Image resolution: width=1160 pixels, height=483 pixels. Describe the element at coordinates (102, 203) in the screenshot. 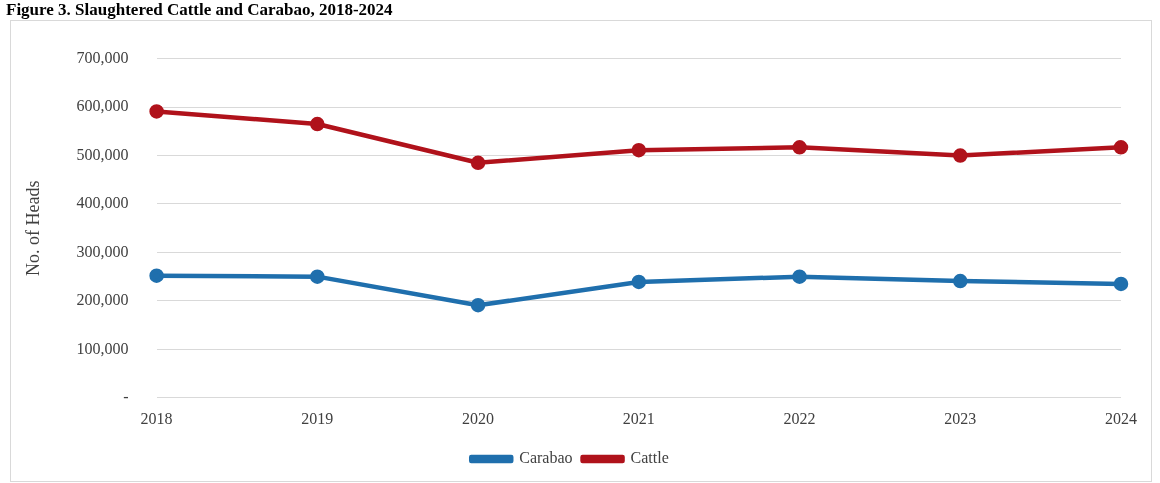

I see `y-tick-label: 400,000` at that location.